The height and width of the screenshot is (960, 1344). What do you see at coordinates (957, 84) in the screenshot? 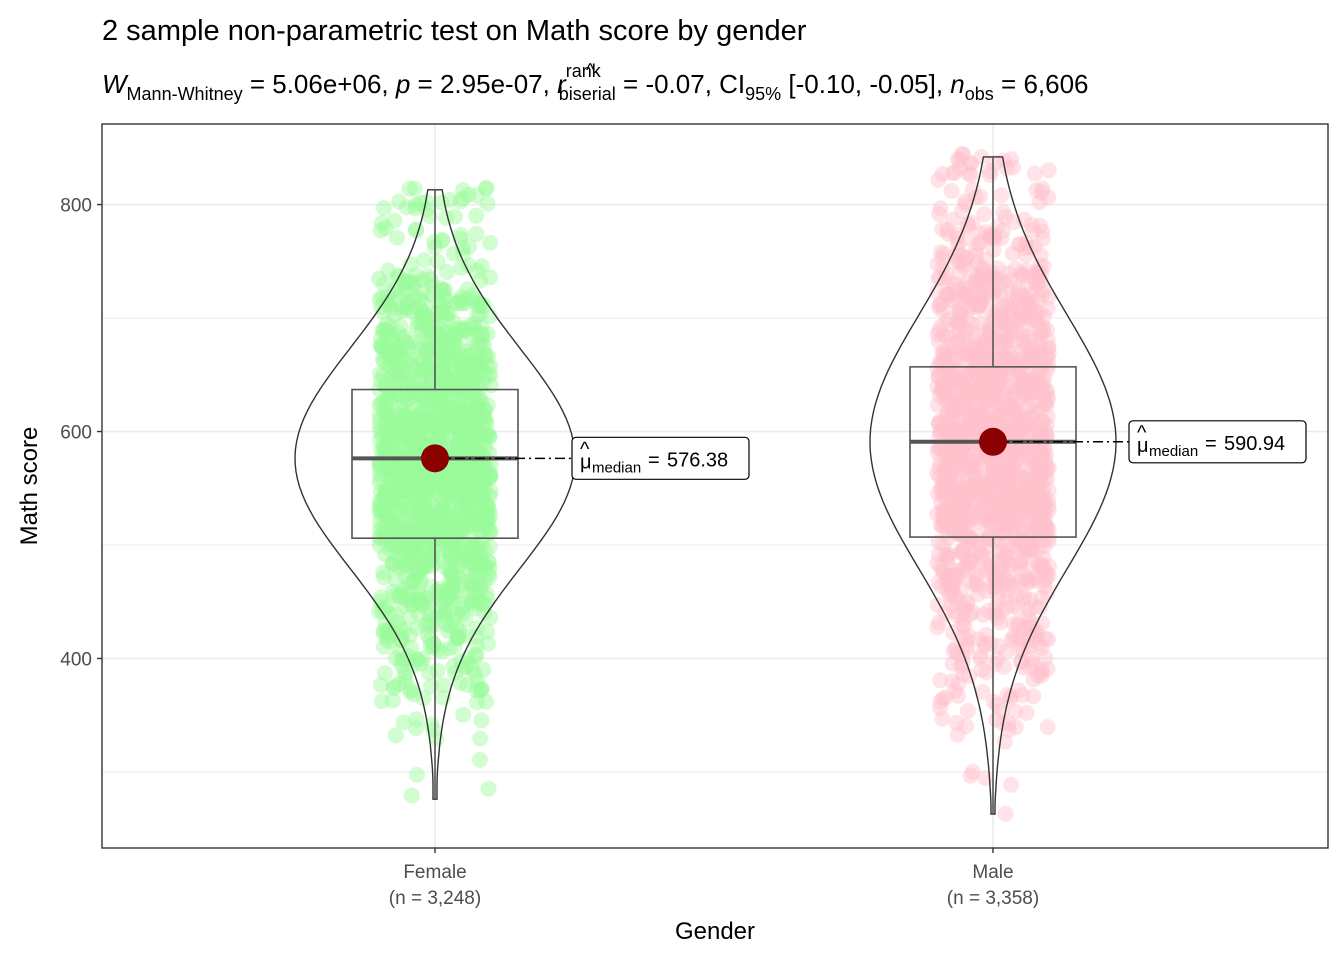
I see `n-symbol: n` at bounding box center [957, 84].